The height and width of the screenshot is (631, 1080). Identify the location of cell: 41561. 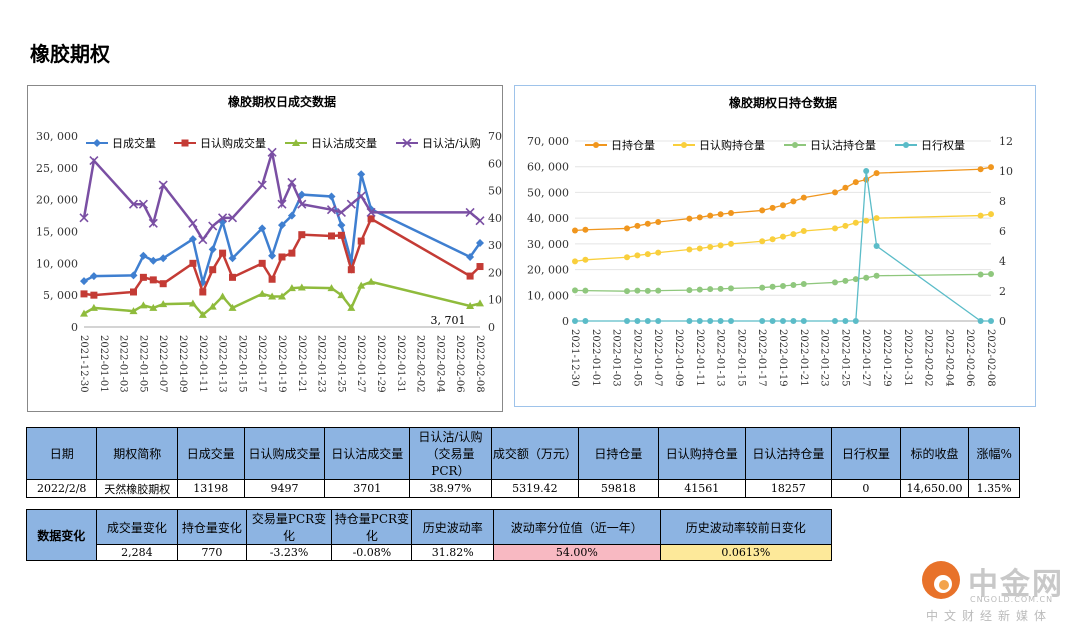
(701, 488).